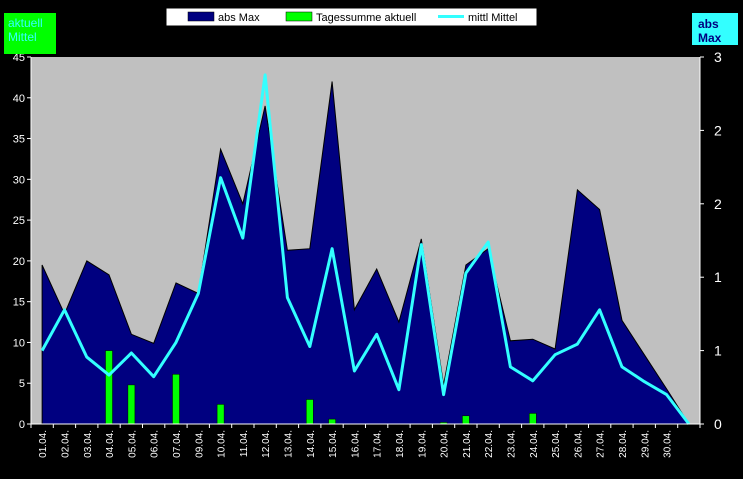 The width and height of the screenshot is (743, 479). What do you see at coordinates (511, 444) in the screenshot?
I see `x-tick-label: 23.04.` at bounding box center [511, 444].